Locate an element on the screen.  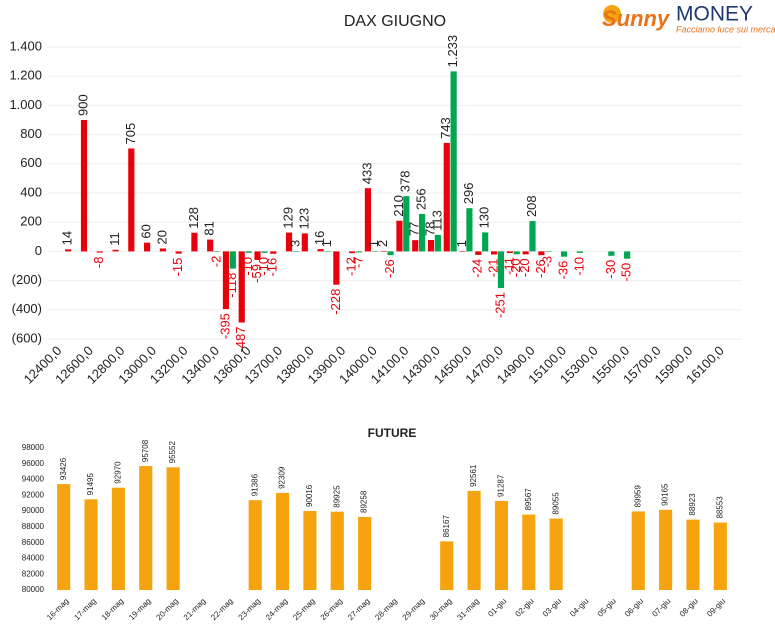
data-label: -251 is located at coordinates (499, 305).